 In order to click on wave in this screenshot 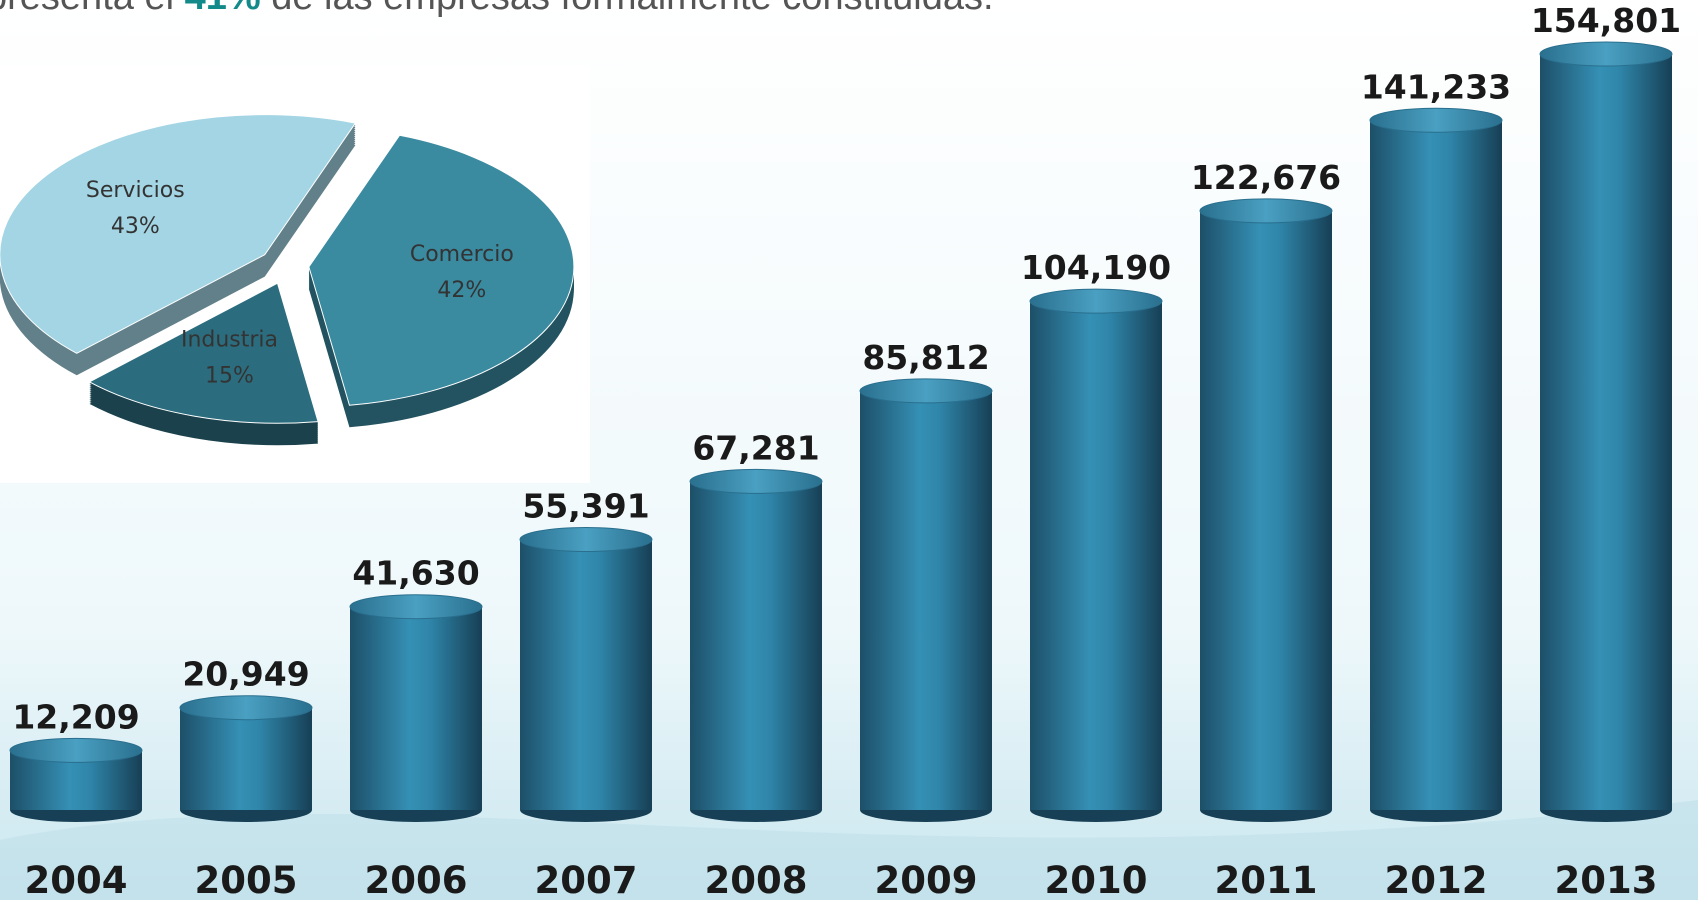, I will do `click(849, 850)`.